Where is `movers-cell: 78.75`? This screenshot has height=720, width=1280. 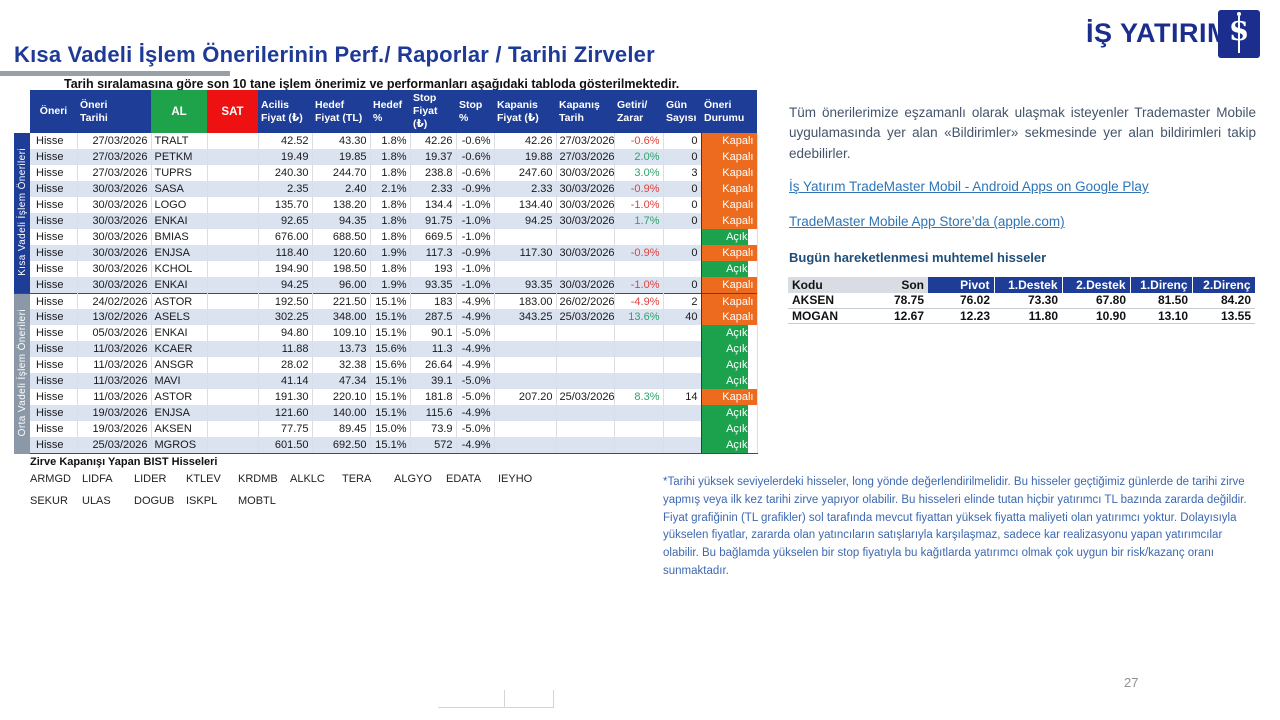
movers-cell: 78.75 is located at coordinates (895, 301).